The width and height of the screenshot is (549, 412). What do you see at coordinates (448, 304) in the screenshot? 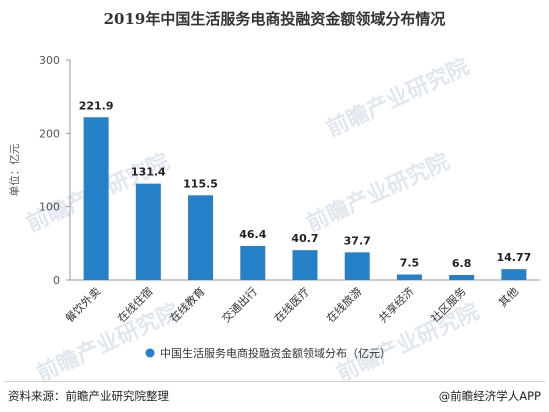
I see `x-tick-label: 社区服务` at bounding box center [448, 304].